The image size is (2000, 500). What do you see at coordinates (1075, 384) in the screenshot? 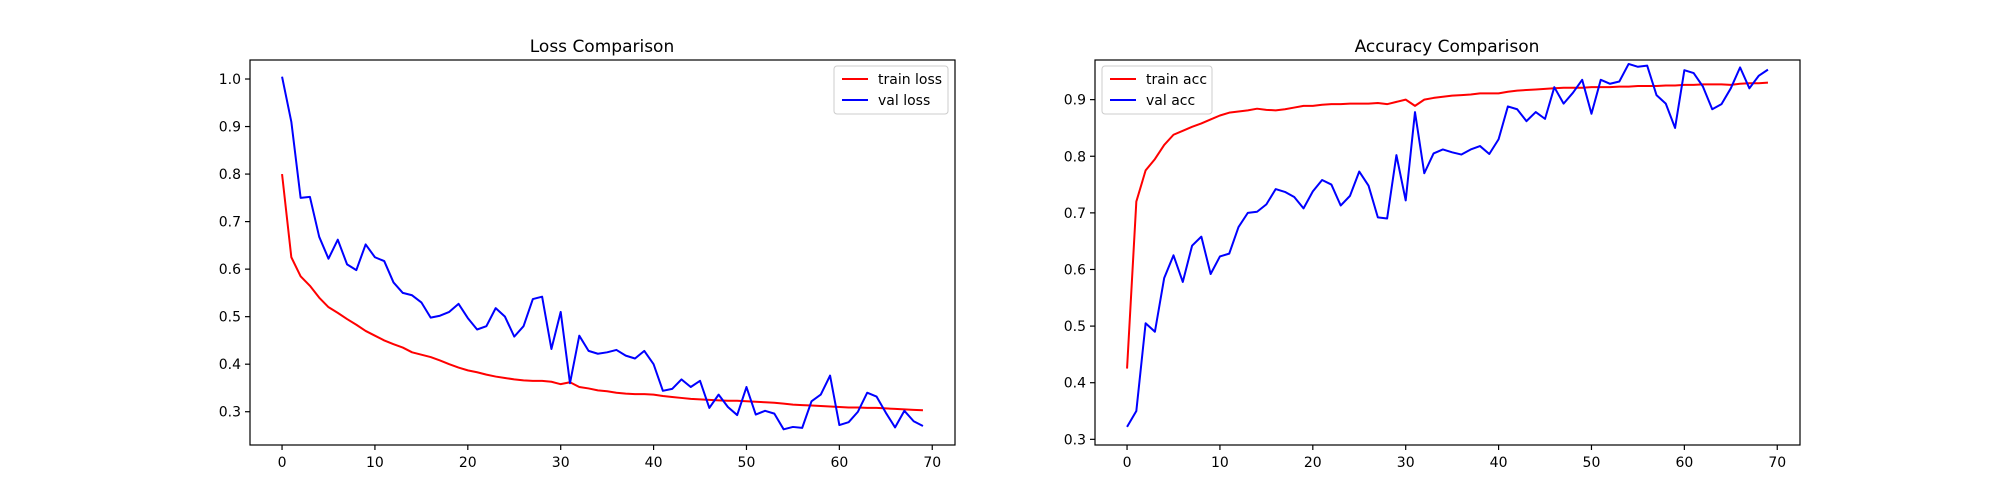
I see `accuracy-y-tick-label: 0.4` at bounding box center [1075, 384].